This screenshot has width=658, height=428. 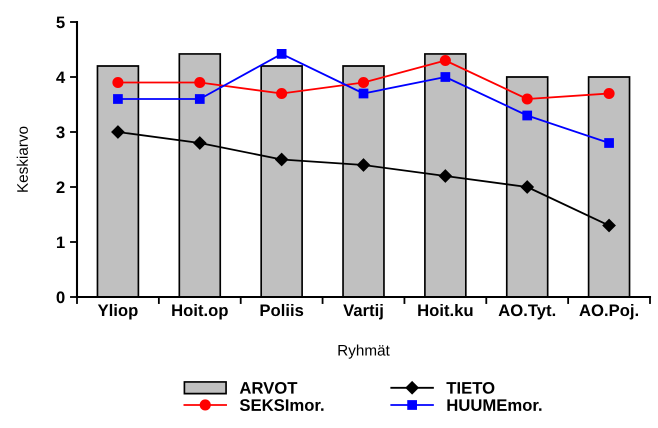 I want to click on x-tick-label: Poliis, so click(x=282, y=310).